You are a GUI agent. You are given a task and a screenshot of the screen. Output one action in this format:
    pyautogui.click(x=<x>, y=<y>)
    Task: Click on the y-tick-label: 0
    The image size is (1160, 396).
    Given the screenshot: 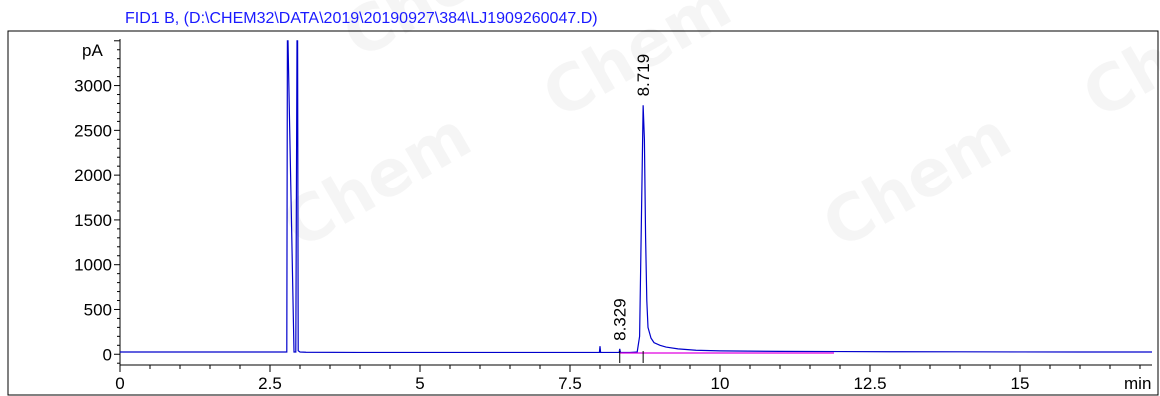 What is the action you would take?
    pyautogui.click(x=107, y=354)
    